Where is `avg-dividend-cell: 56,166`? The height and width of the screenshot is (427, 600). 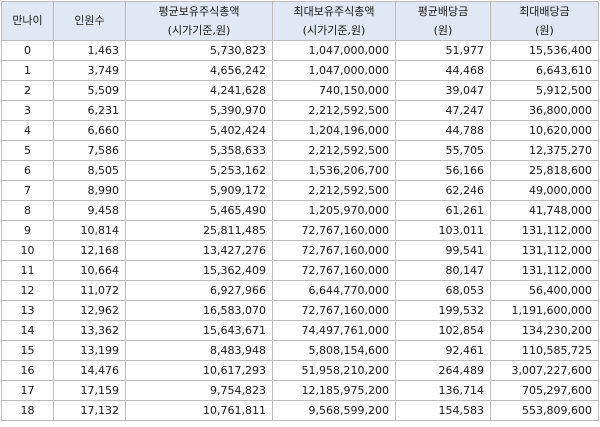
avg-dividend-cell: 56,166 is located at coordinates (443, 170).